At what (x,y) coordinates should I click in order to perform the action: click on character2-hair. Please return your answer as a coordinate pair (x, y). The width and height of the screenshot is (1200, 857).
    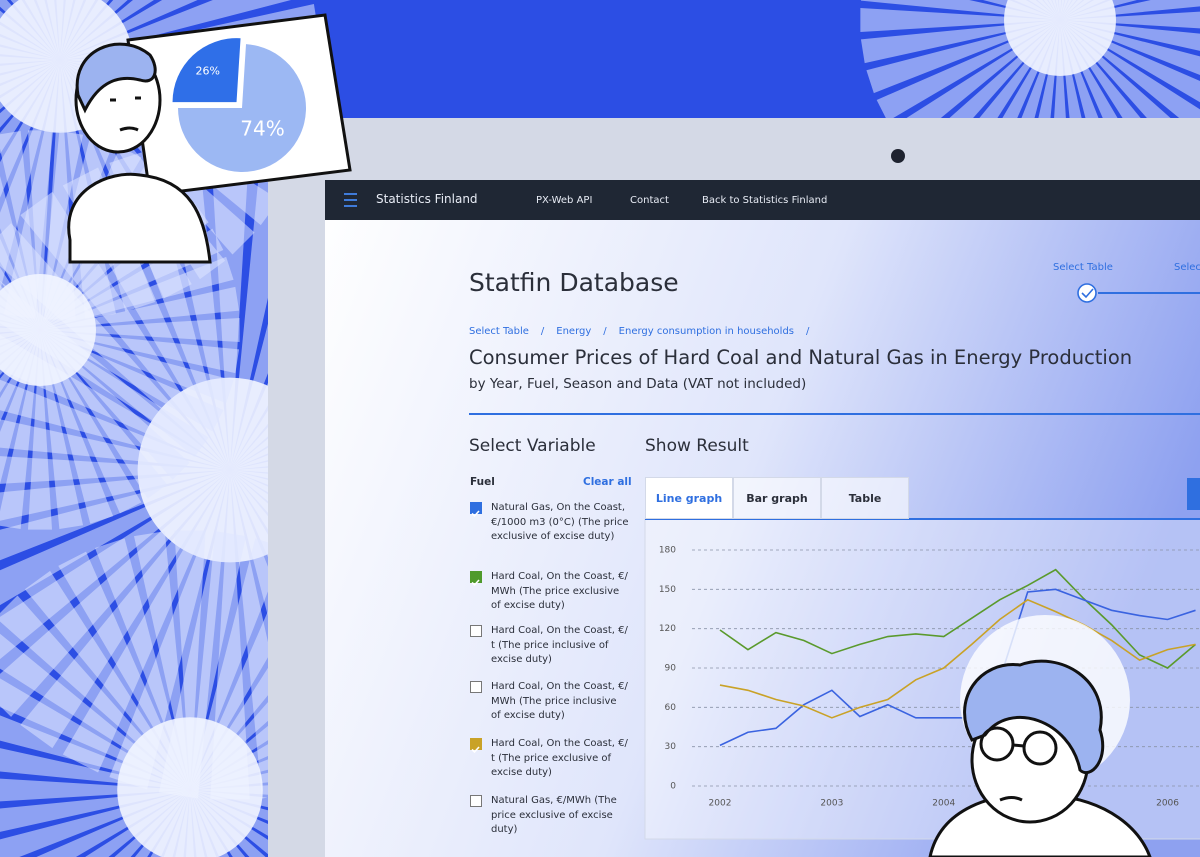
    Looking at the image, I should click on (1034, 716).